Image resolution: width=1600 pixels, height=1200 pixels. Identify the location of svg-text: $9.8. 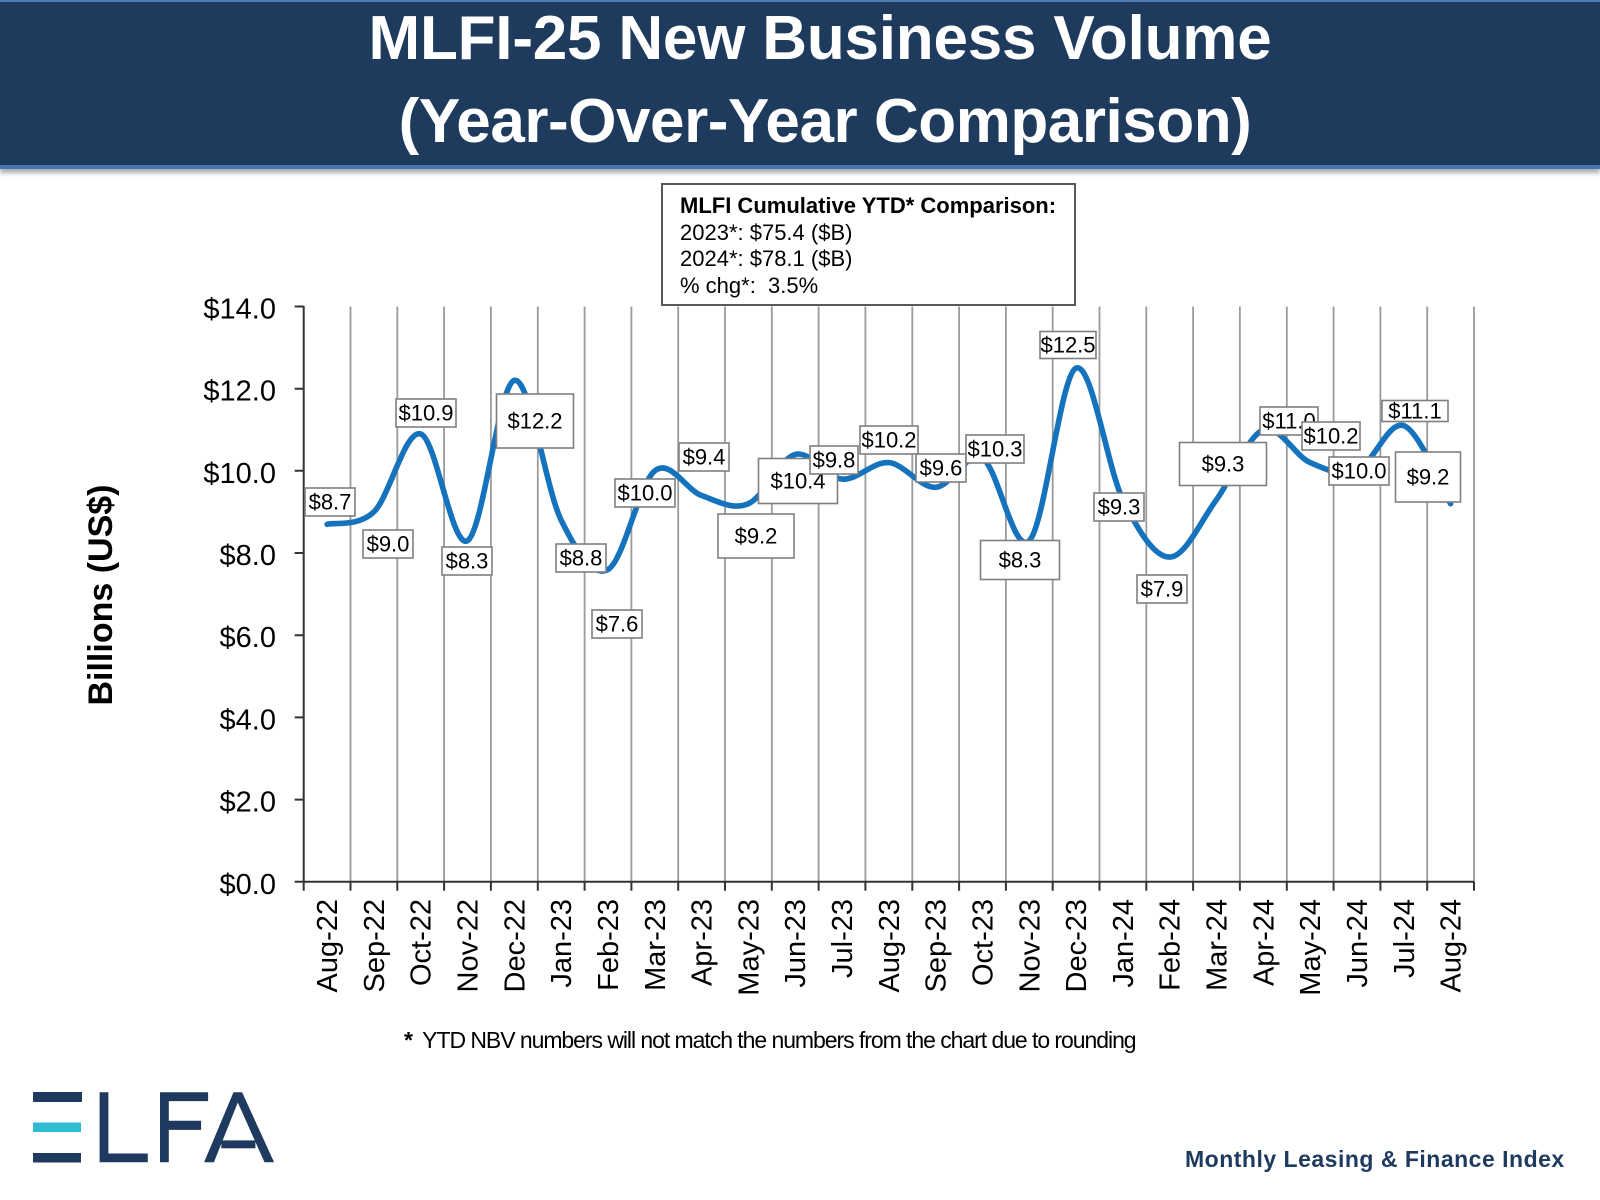
(834, 460).